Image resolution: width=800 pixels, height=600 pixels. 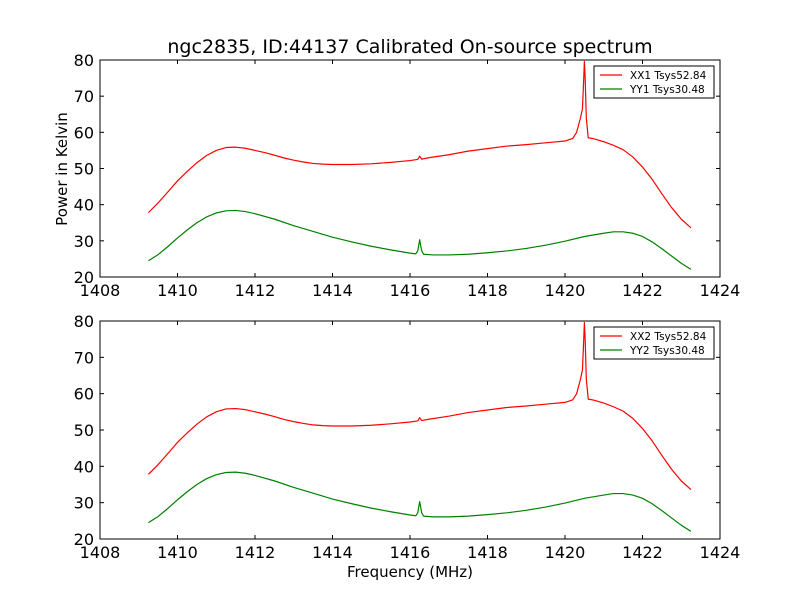 I want to click on legend-label: YY2 Tsys30.48, so click(x=667, y=351).